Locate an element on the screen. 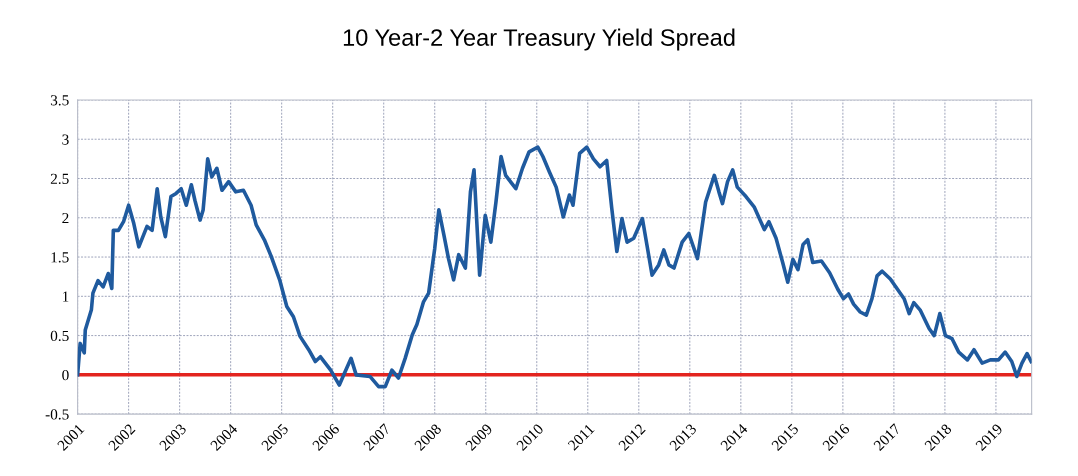  y-tick-label: 1 is located at coordinates (65, 296).